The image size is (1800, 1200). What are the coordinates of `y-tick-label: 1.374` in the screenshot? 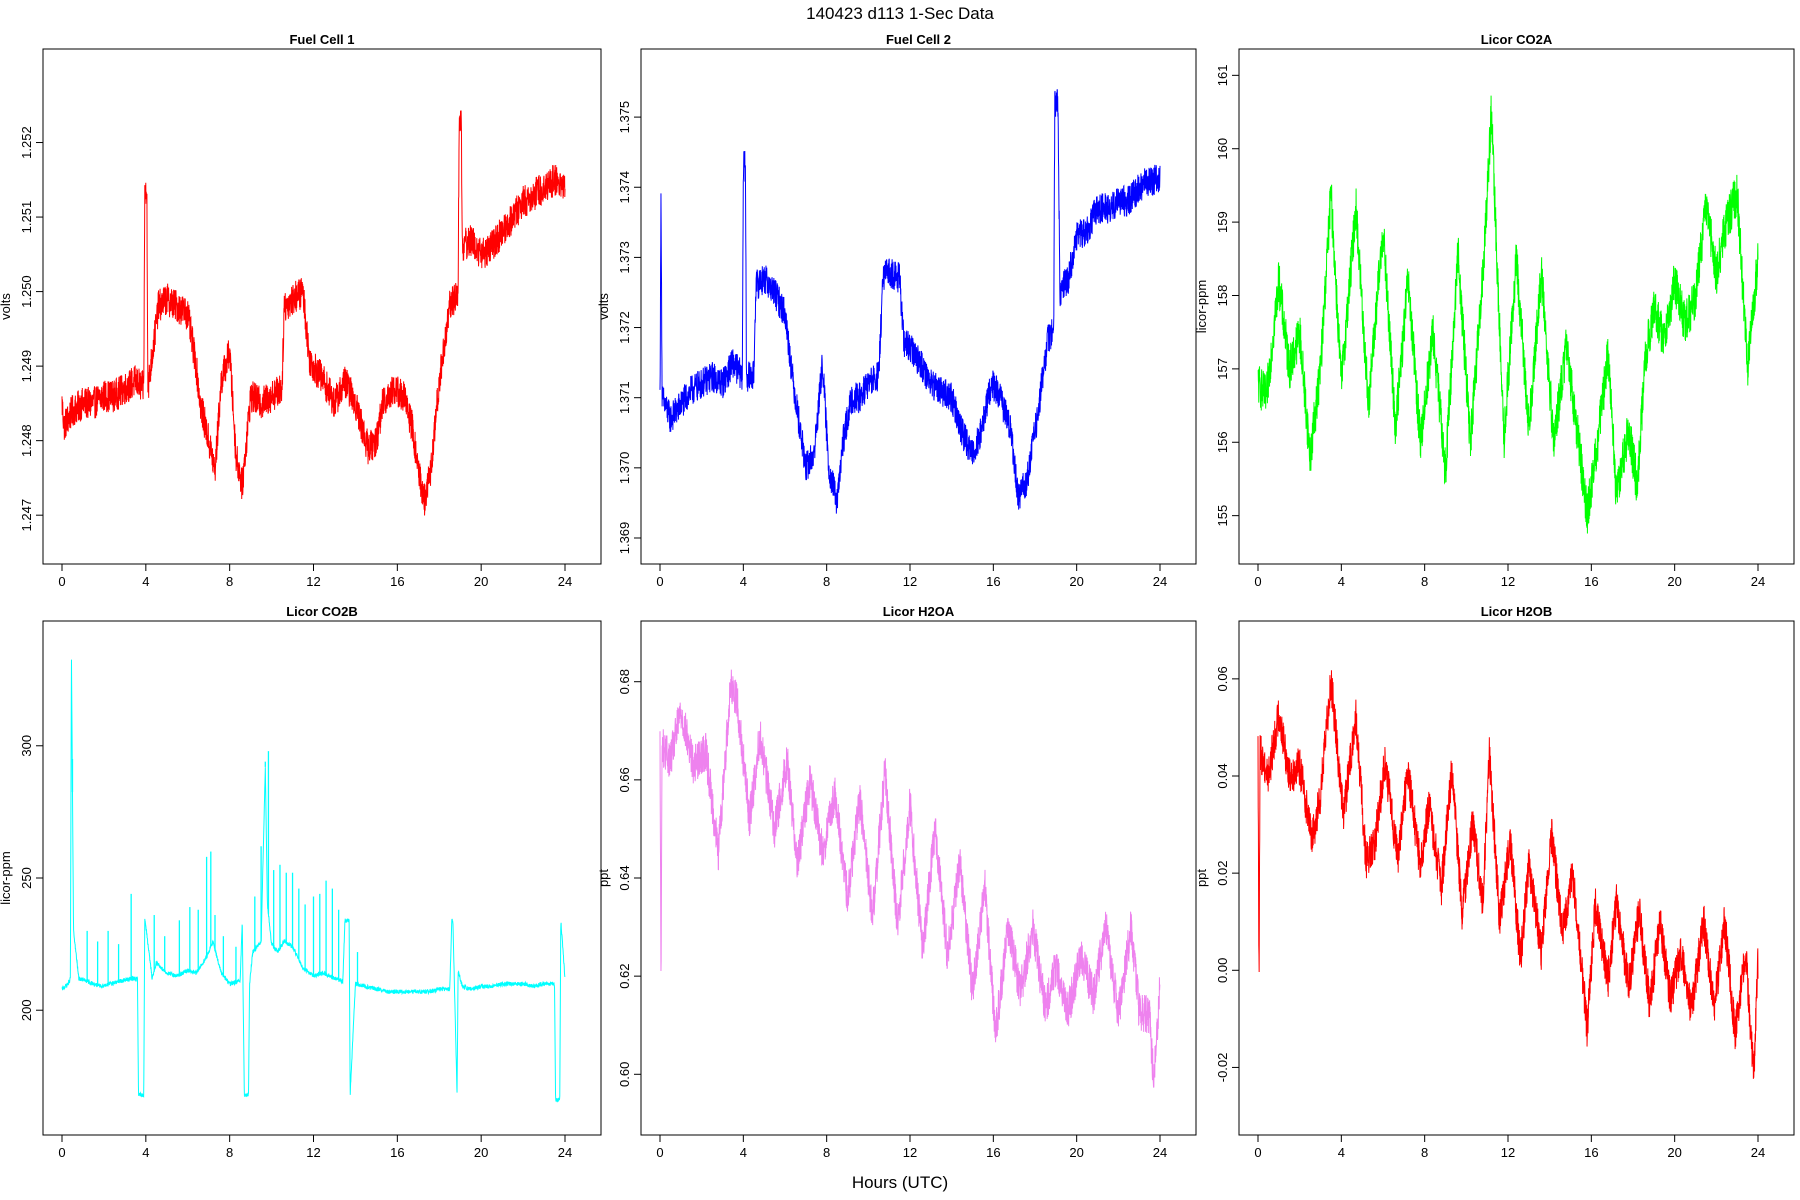 It's located at (624, 187).